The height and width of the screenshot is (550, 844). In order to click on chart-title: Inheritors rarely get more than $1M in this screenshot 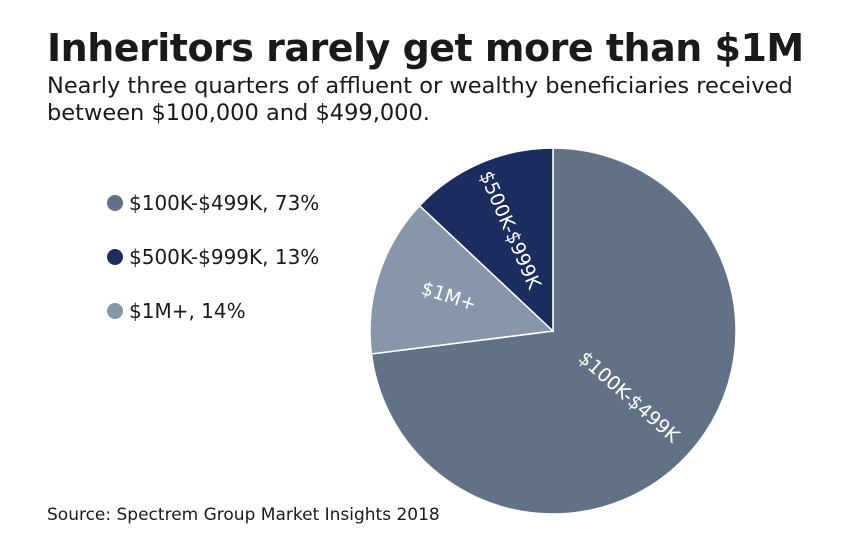, I will do `click(425, 48)`.